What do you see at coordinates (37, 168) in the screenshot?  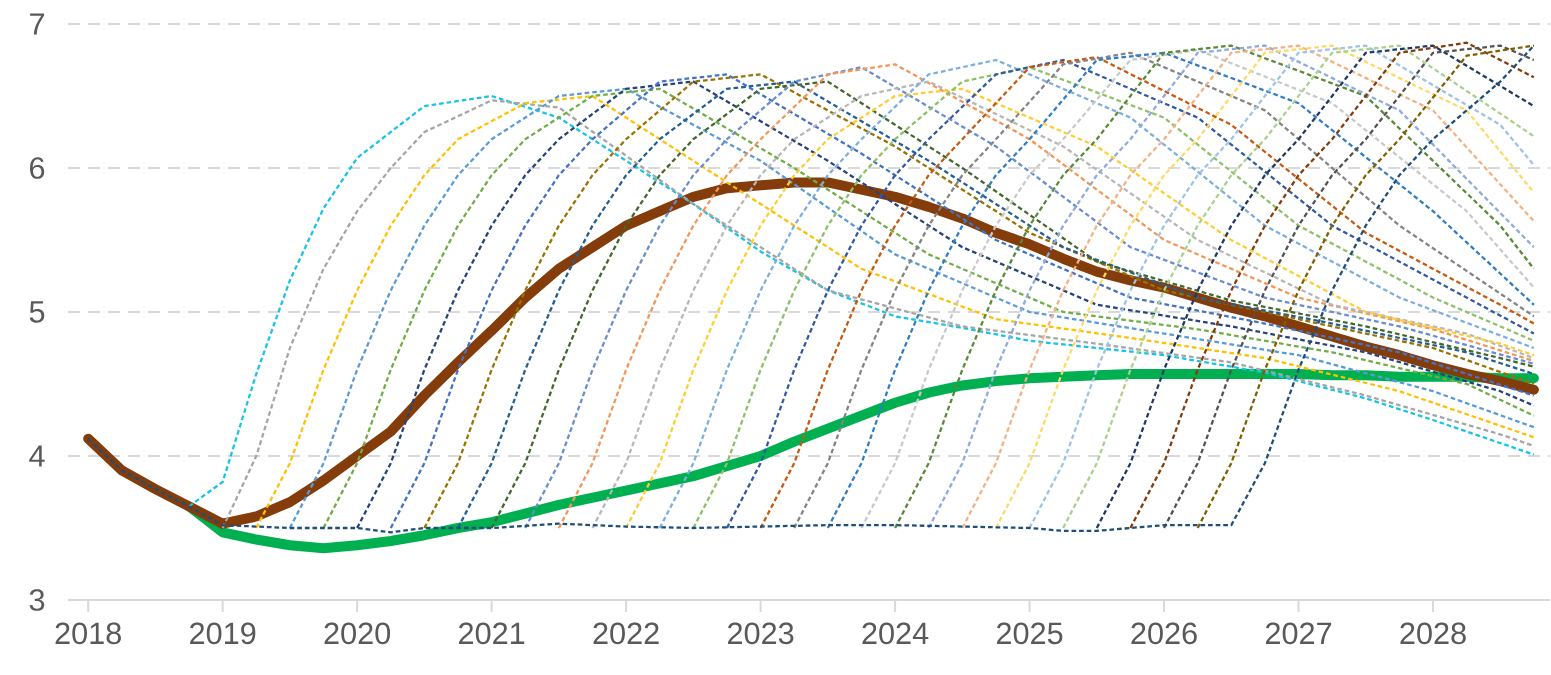 I see `y-tick-label: 6` at bounding box center [37, 168].